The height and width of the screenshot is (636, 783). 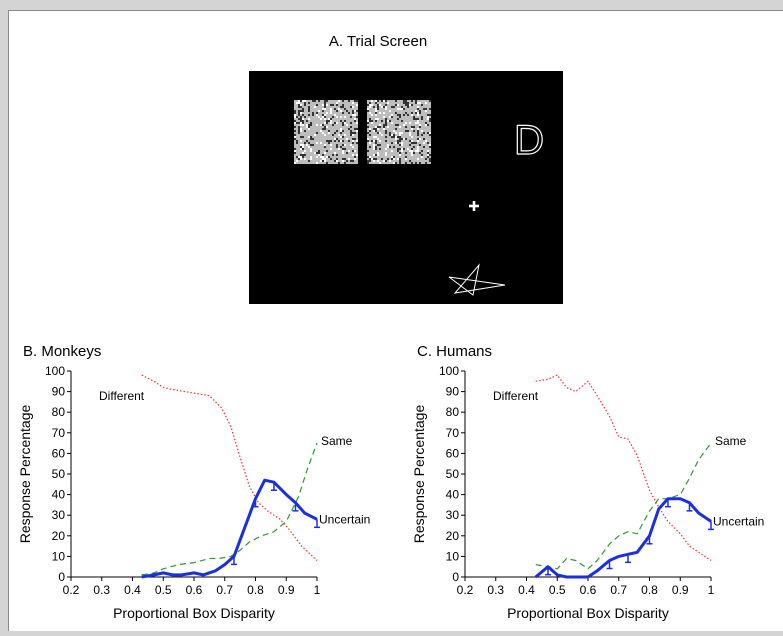 I want to click on trial-screen: D, so click(x=406, y=187).